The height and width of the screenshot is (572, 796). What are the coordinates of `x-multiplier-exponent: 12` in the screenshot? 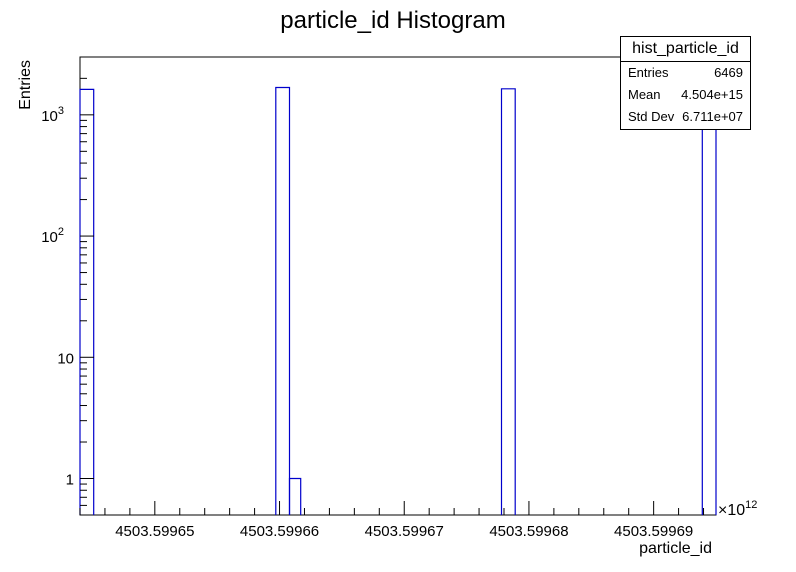 It's located at (751, 505).